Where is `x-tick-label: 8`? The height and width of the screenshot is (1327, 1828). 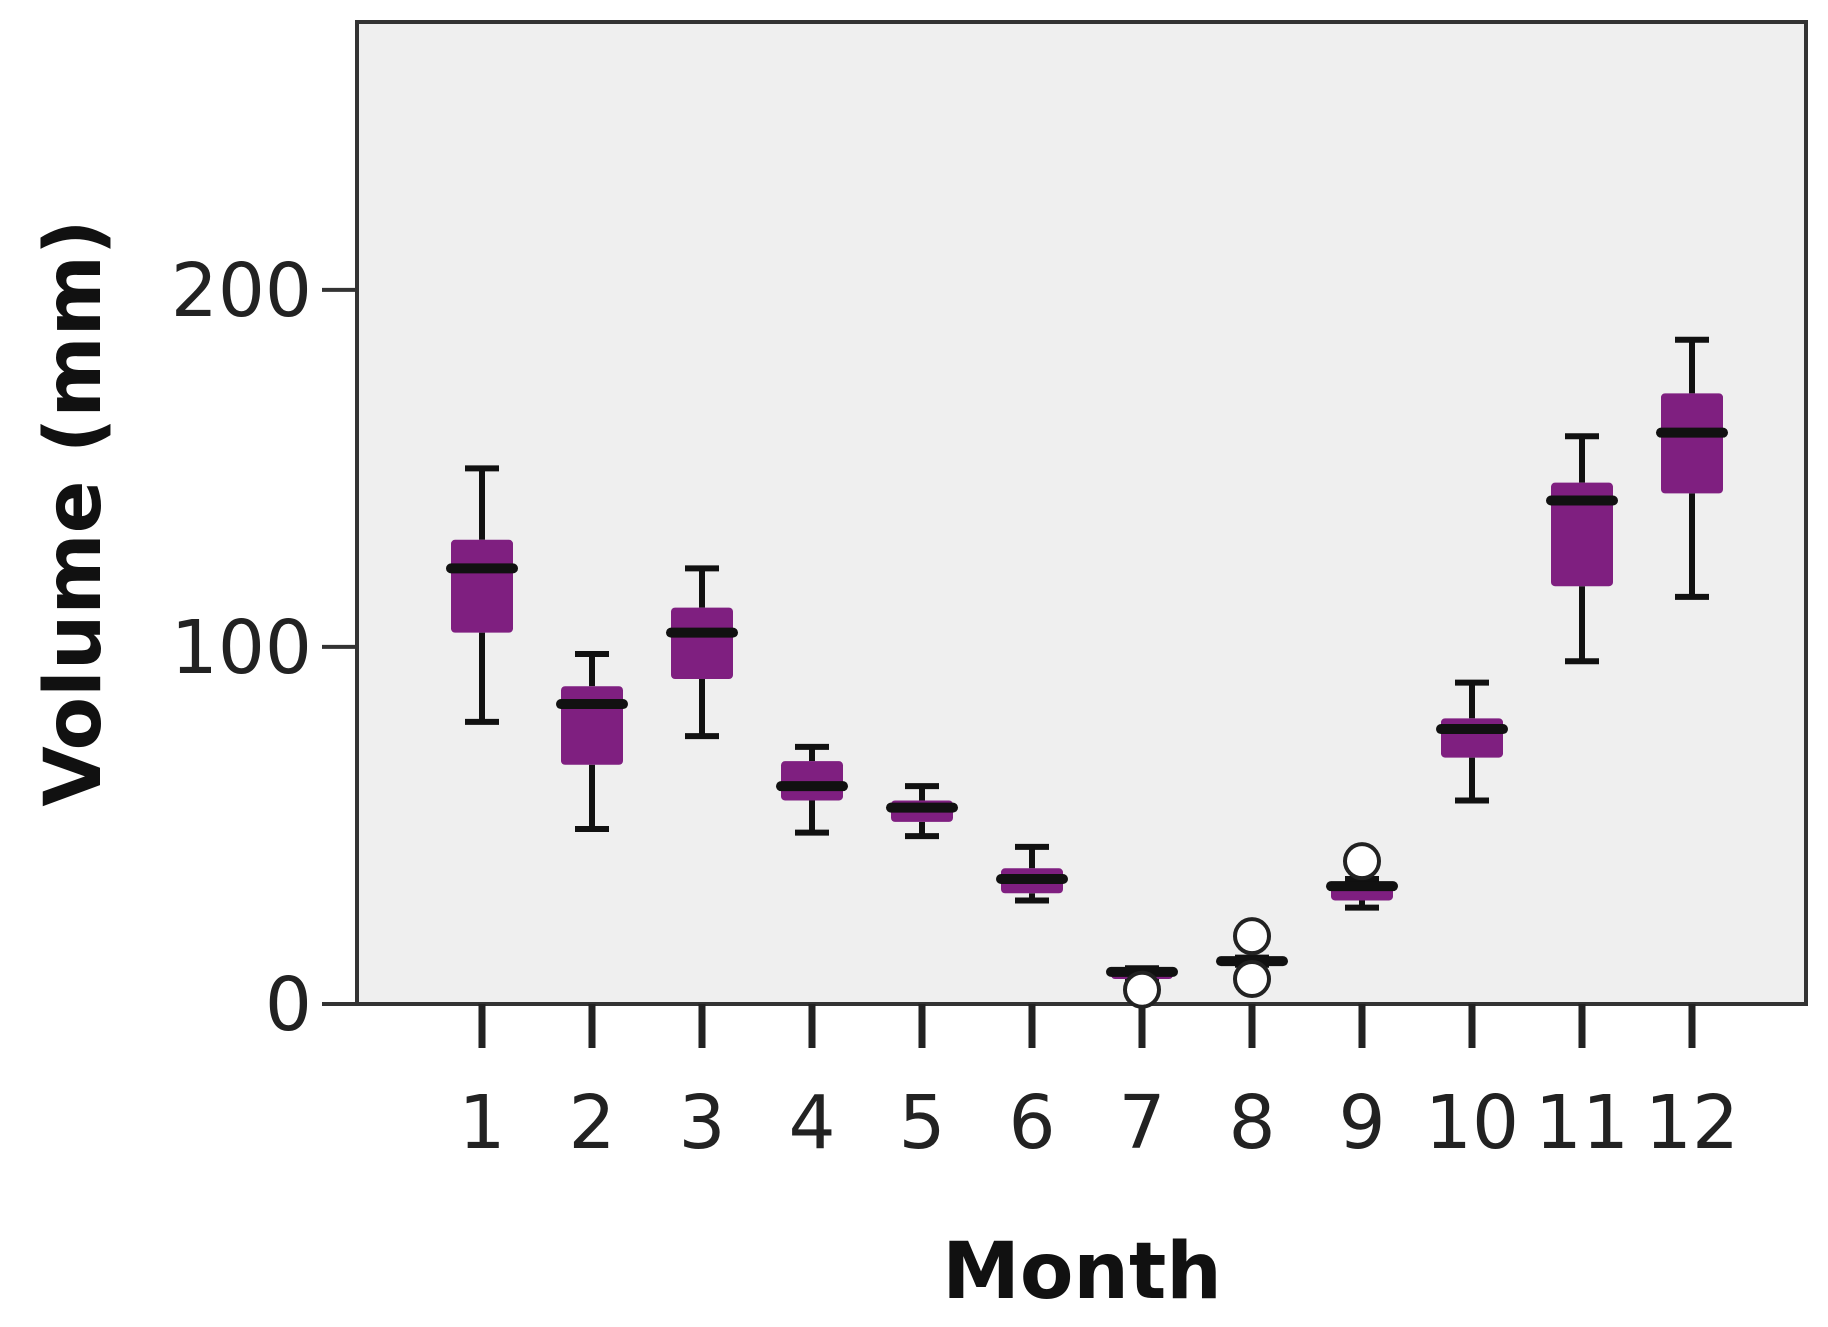
x-tick-label: 8 is located at coordinates (1251, 1123).